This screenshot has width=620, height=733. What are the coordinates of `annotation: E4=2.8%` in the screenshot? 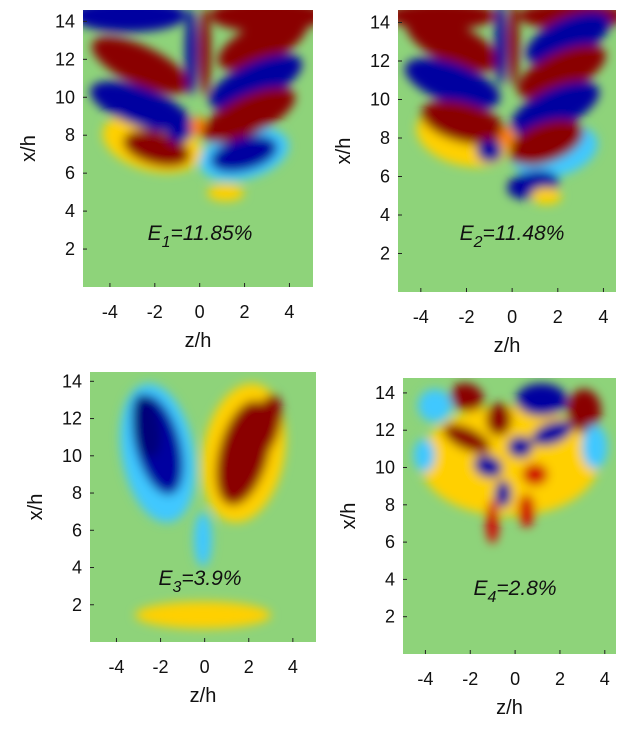 It's located at (514, 591).